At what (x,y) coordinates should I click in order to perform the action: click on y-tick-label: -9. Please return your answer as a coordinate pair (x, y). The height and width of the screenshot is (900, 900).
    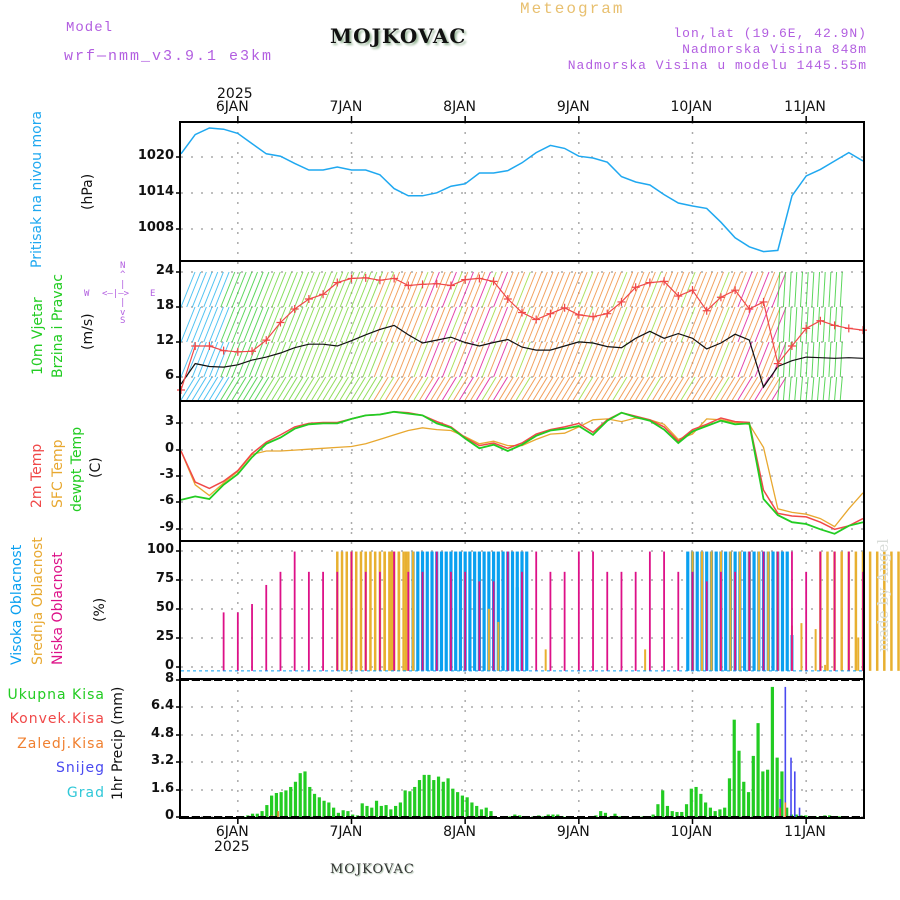
    Looking at the image, I should click on (166, 527).